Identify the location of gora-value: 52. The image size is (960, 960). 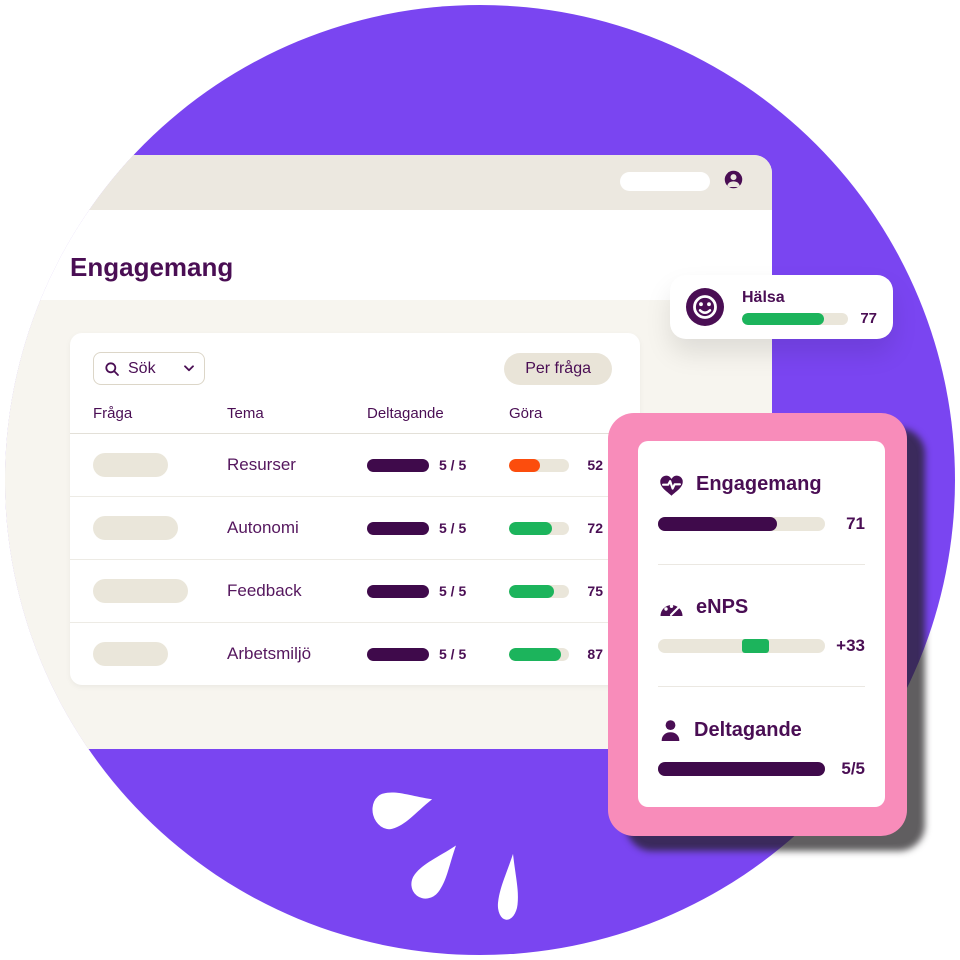
(595, 465).